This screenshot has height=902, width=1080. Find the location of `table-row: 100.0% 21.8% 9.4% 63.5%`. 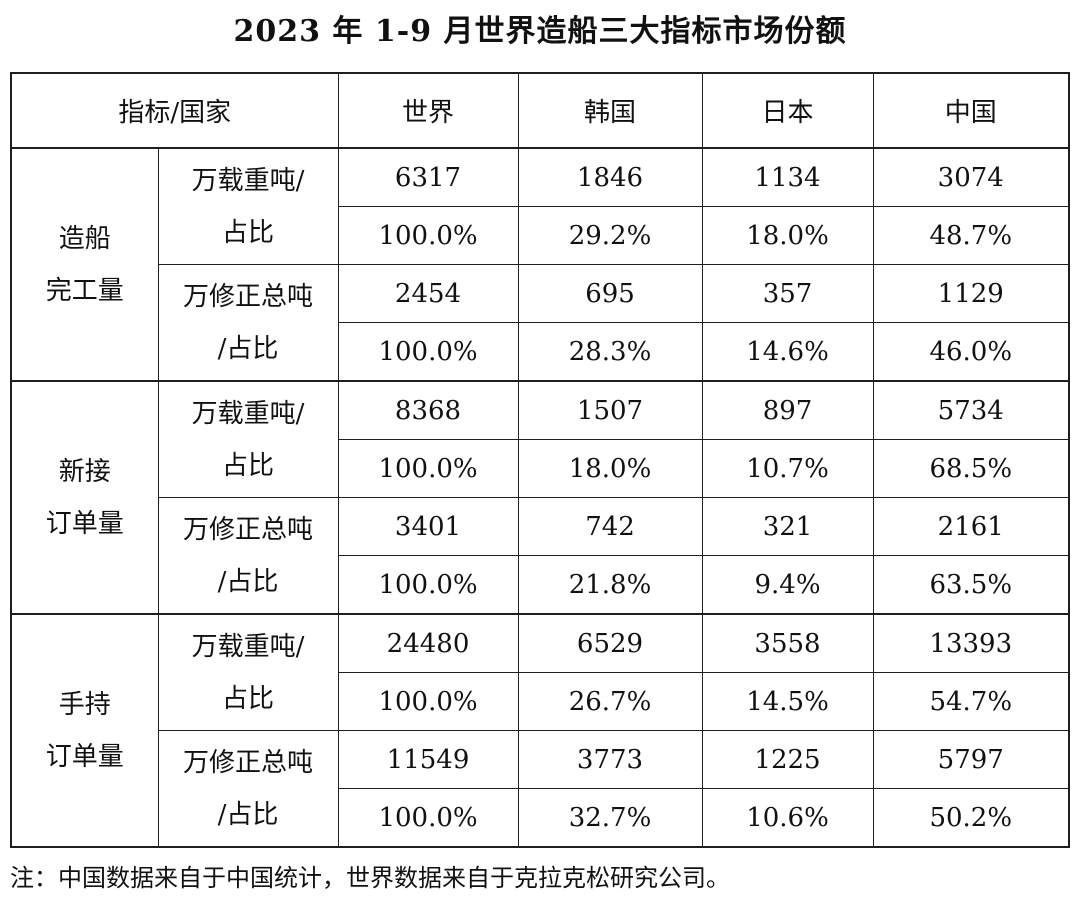

table-row: 100.0% 21.8% 9.4% 63.5% is located at coordinates (540, 585).